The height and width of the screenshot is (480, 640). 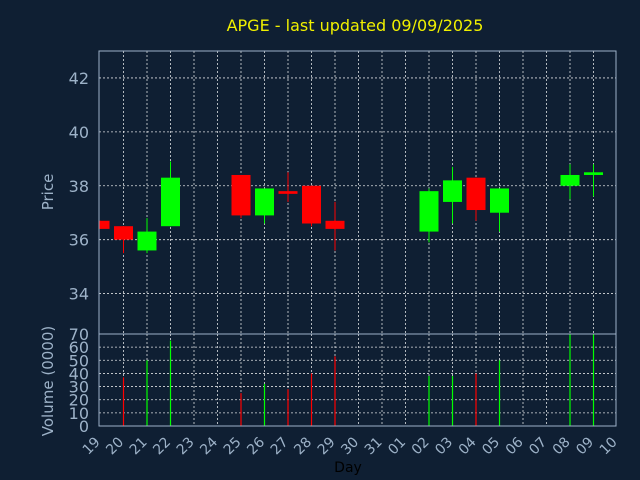 What do you see at coordinates (79, 240) in the screenshot?
I see `price-tick-label: 36` at bounding box center [79, 240].